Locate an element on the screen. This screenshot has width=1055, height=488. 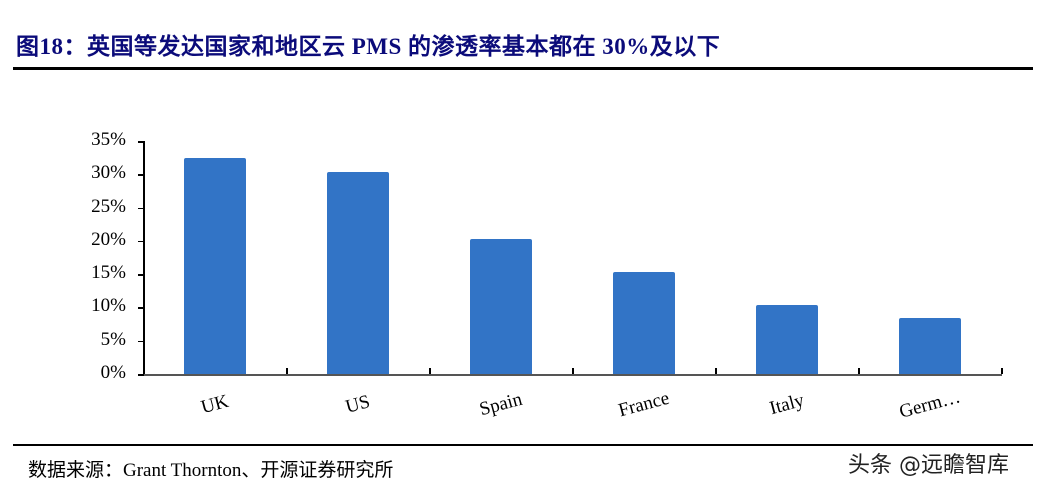
bar-spain is located at coordinates (500, 306).